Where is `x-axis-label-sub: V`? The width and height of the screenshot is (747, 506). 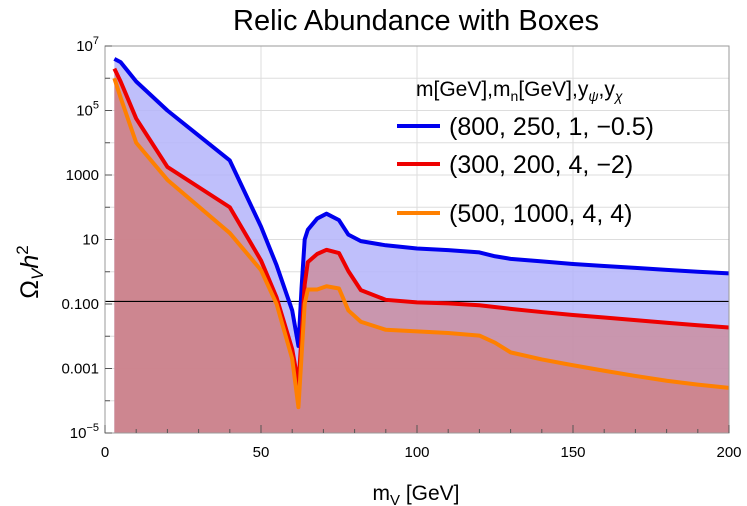 x-axis-label-sub: V is located at coordinates (395, 499).